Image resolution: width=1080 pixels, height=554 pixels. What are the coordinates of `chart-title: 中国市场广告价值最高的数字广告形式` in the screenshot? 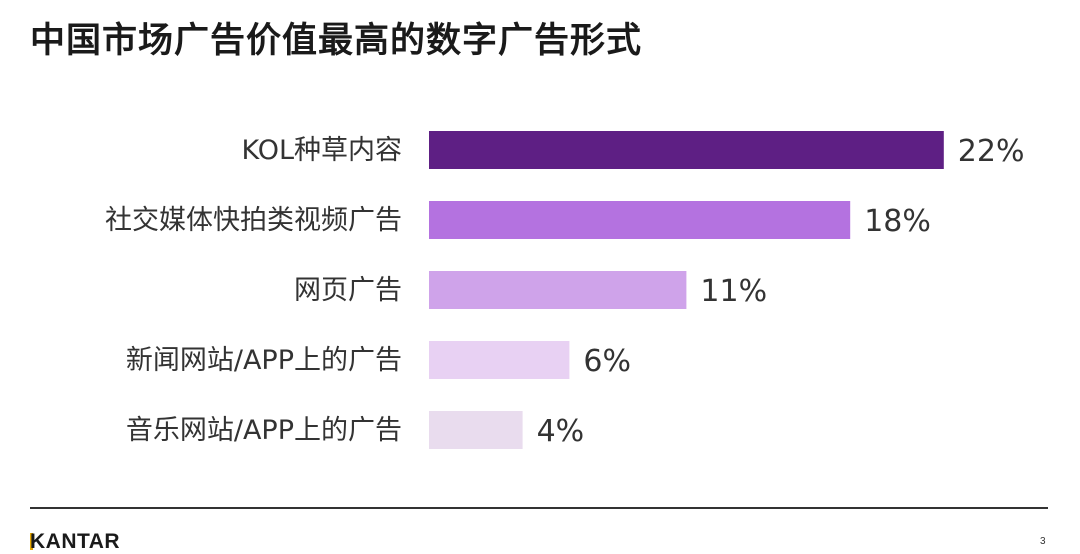 It's located at (336, 41).